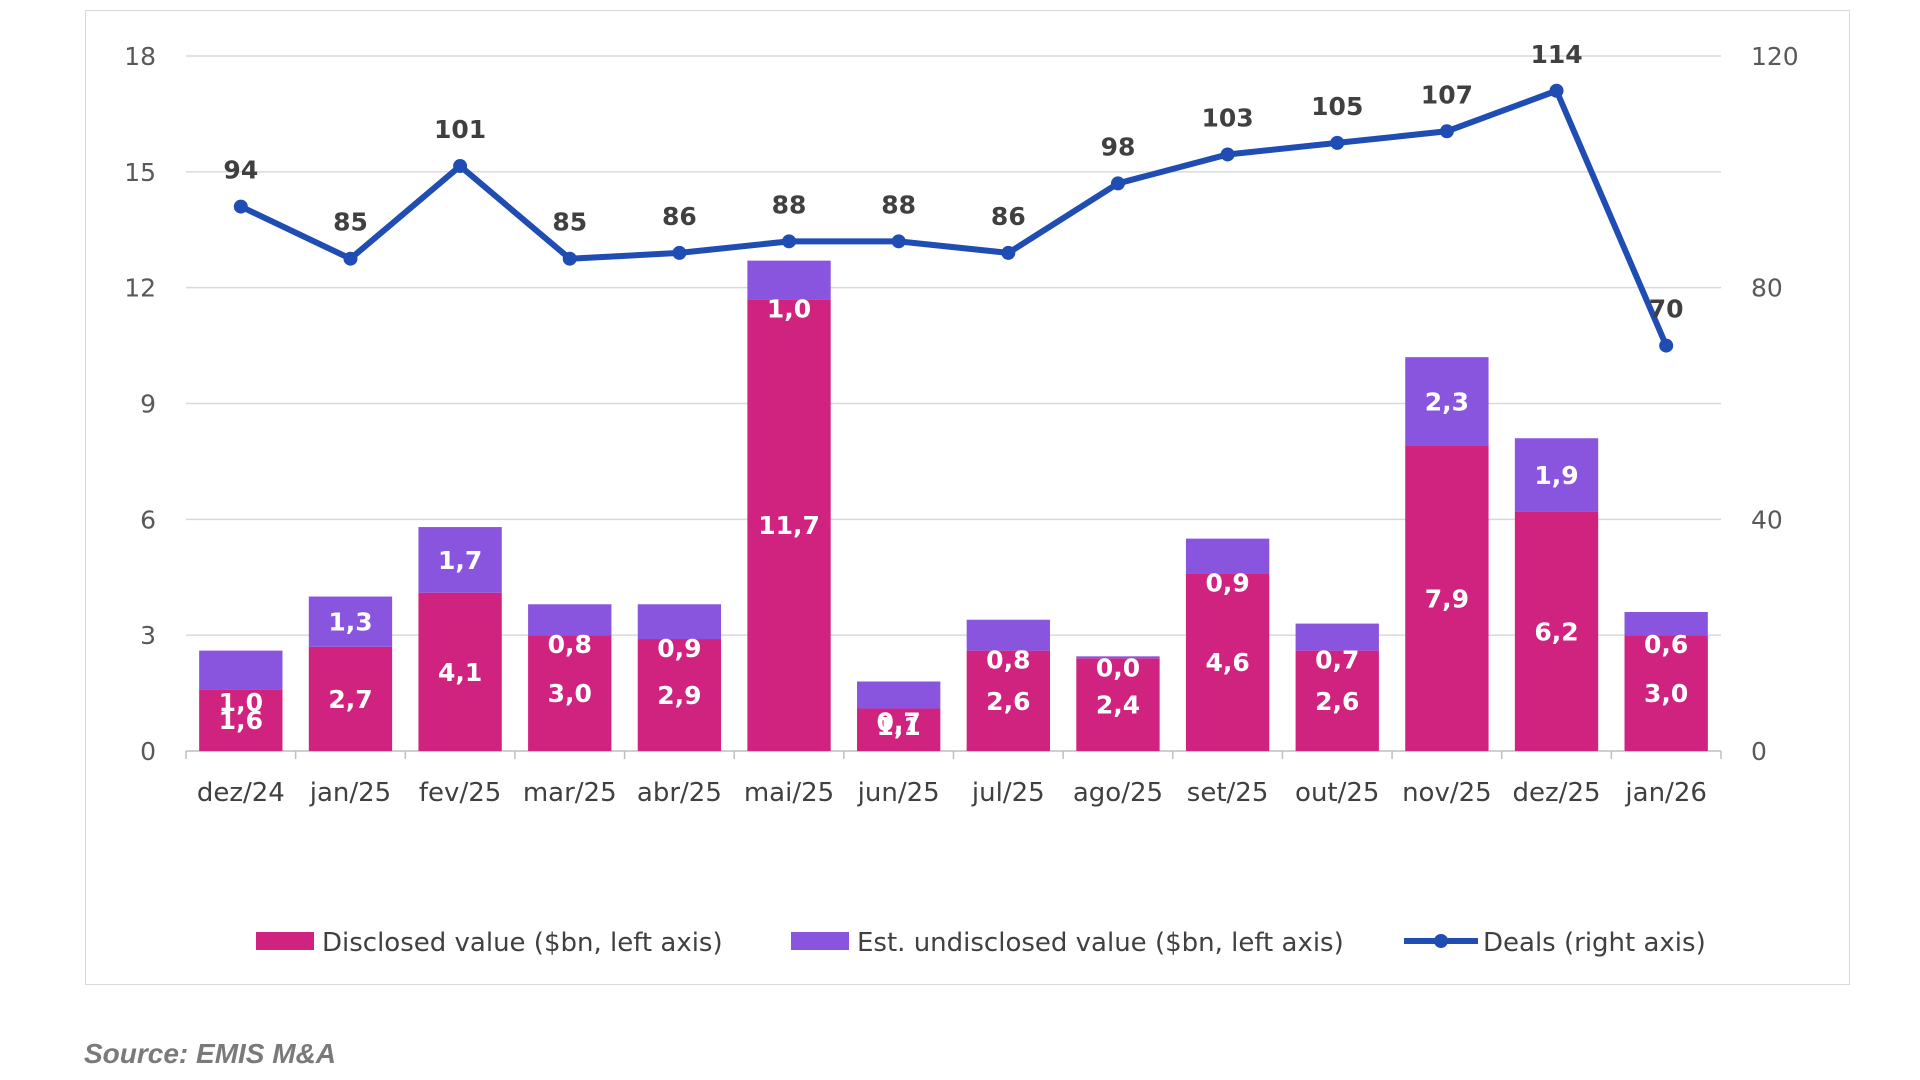 This screenshot has width=1920, height=1080. I want to click on source-note: Source: EMIS M&A, so click(210, 1053).